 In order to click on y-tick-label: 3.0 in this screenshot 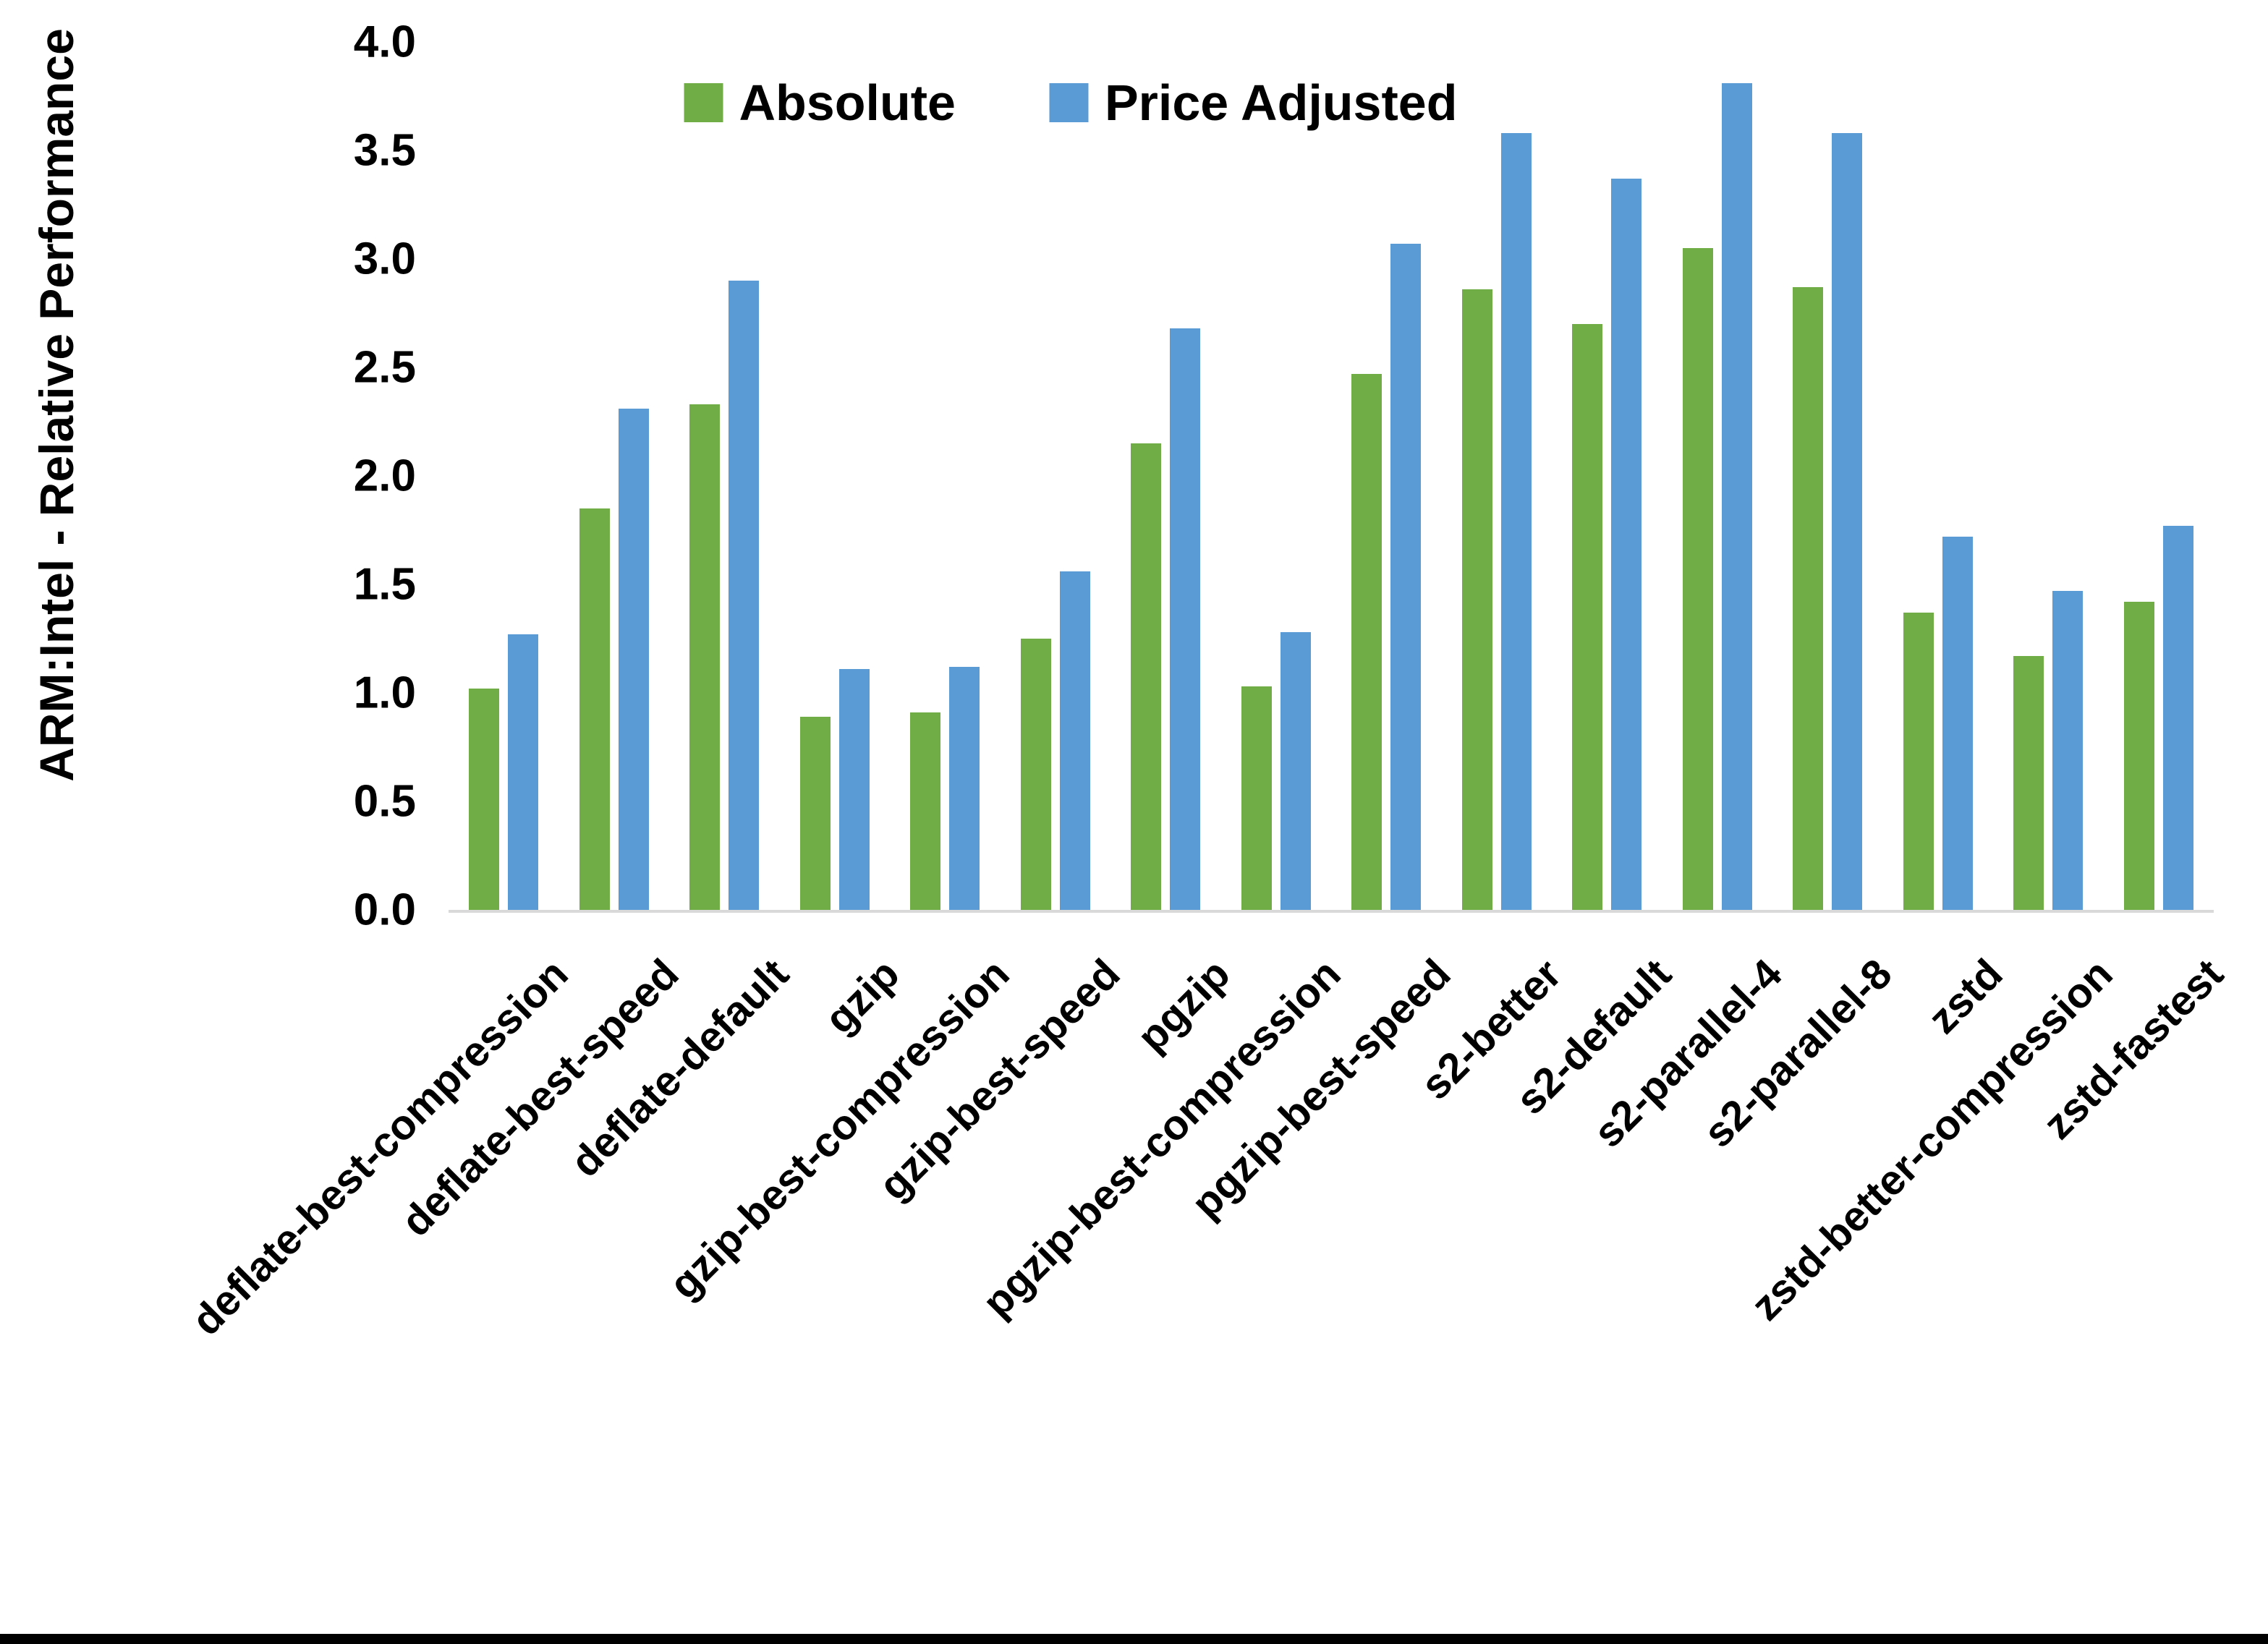, I will do `click(384, 259)`.